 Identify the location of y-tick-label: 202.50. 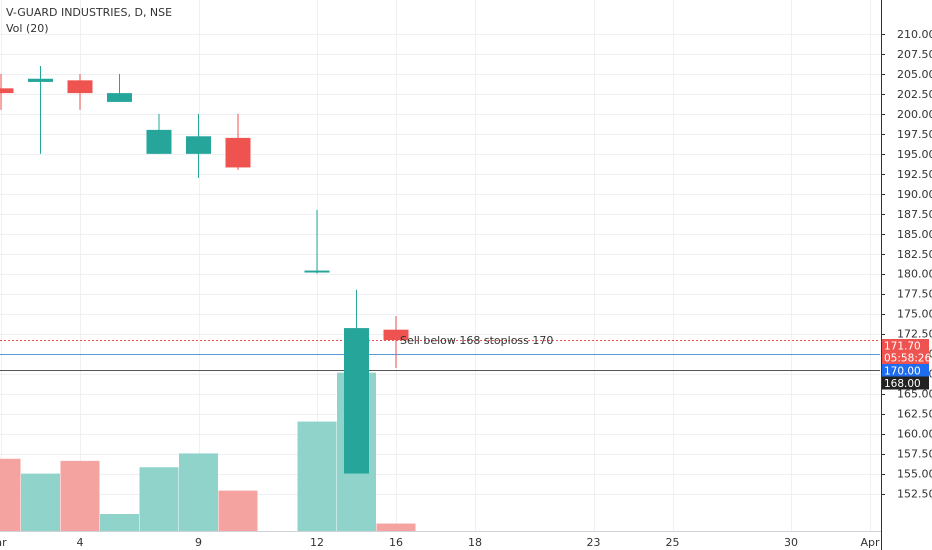
(914, 94).